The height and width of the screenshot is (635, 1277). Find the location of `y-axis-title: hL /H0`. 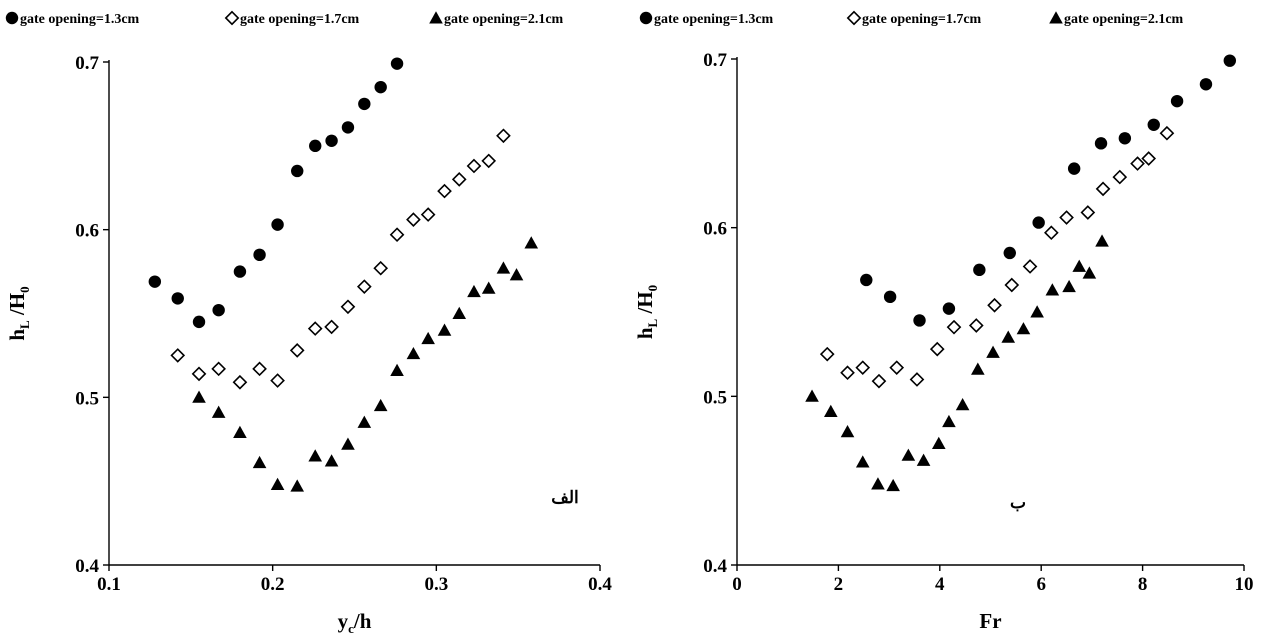

y-axis-title: hL /H0 is located at coordinates (646, 312).